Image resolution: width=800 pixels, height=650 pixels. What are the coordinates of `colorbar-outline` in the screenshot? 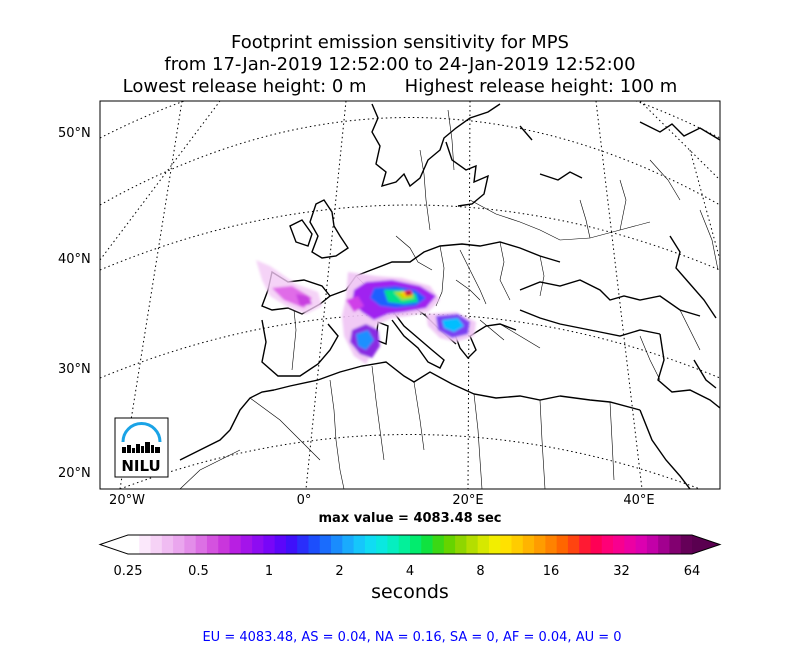 It's located at (410, 544).